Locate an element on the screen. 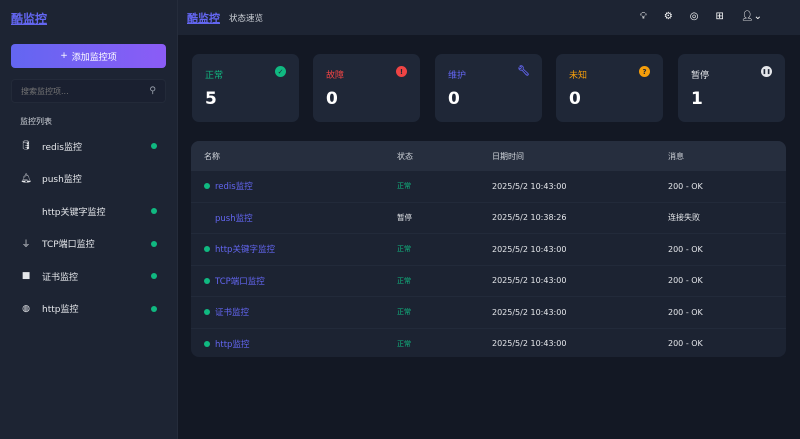 Image resolution: width=800 pixels, height=439 pixels. globe-icon: ◍ is located at coordinates (26, 308).